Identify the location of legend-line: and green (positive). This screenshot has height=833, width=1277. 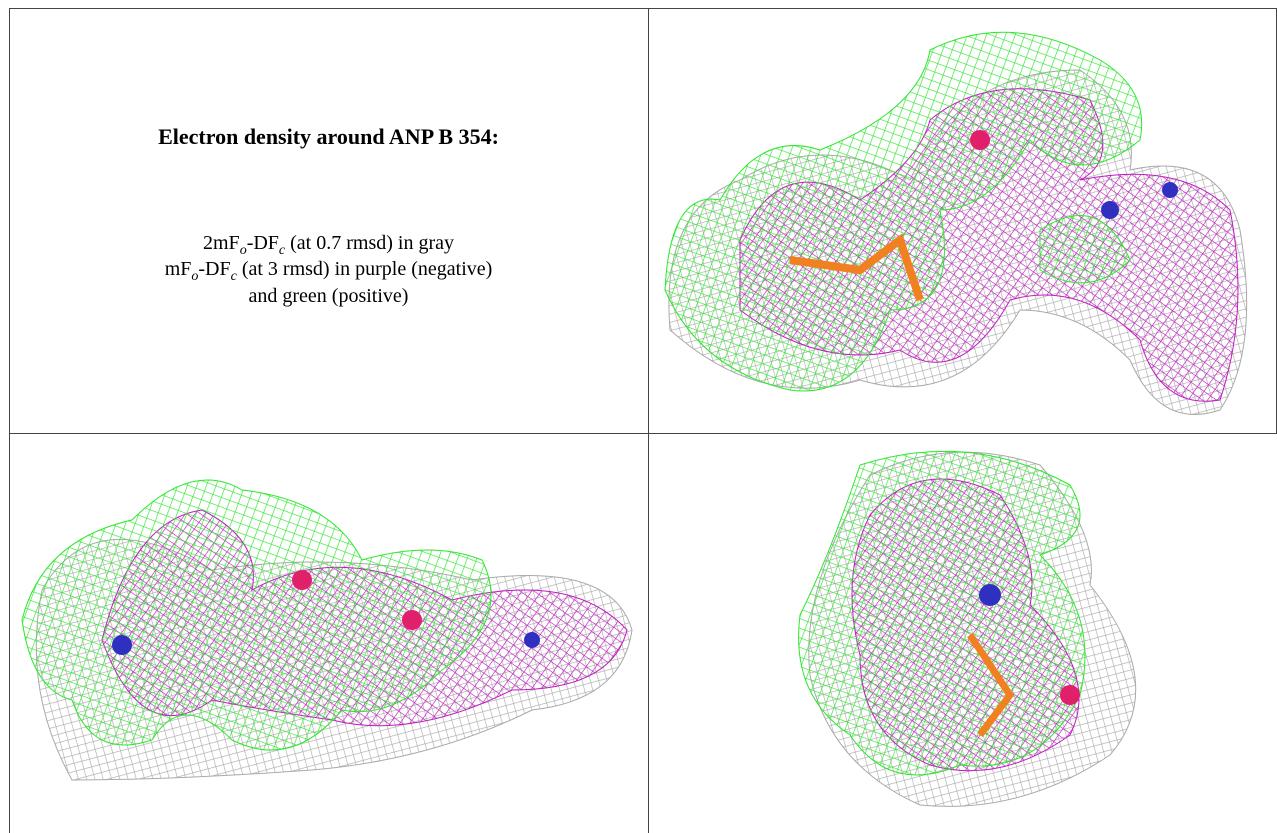
(328, 296).